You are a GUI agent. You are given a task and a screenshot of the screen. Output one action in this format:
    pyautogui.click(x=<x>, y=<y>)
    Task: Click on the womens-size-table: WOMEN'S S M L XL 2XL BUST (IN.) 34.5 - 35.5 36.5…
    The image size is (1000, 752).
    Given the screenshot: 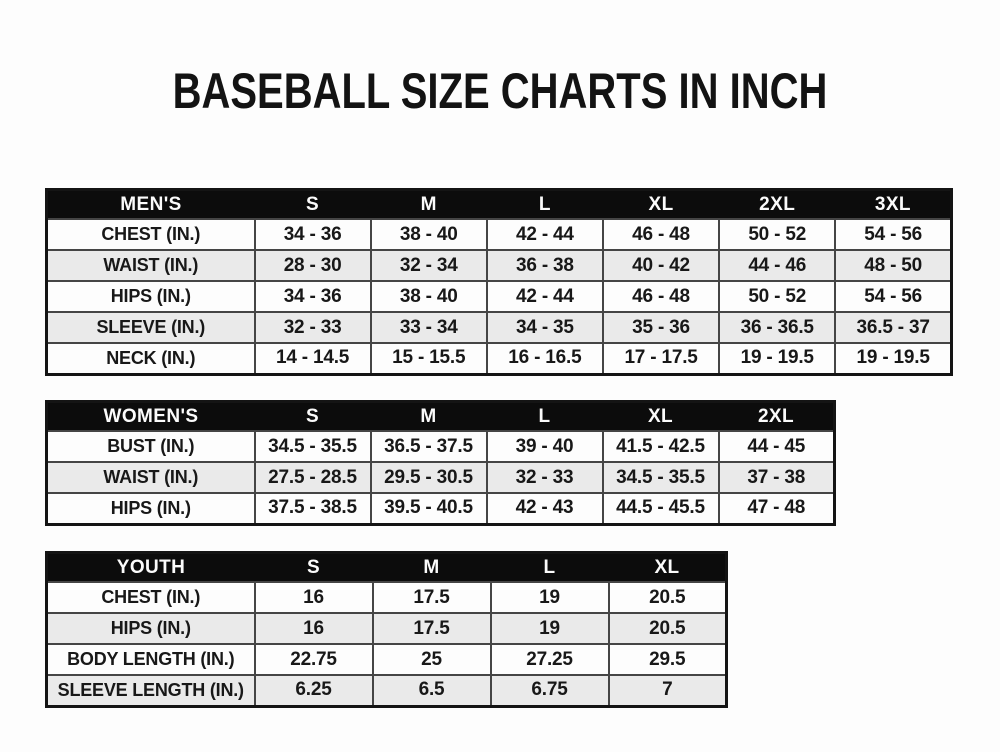 What is the action you would take?
    pyautogui.click(x=440, y=463)
    